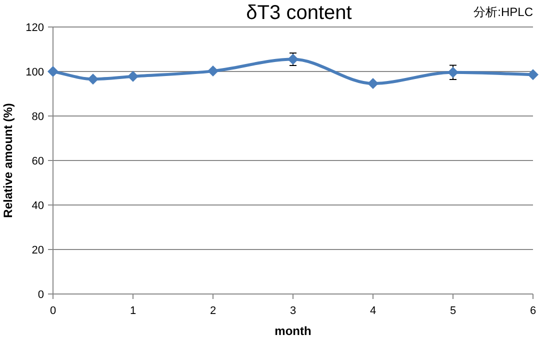 This screenshot has width=539, height=337. Describe the element at coordinates (373, 311) in the screenshot. I see `x-tick-label: 4` at that location.